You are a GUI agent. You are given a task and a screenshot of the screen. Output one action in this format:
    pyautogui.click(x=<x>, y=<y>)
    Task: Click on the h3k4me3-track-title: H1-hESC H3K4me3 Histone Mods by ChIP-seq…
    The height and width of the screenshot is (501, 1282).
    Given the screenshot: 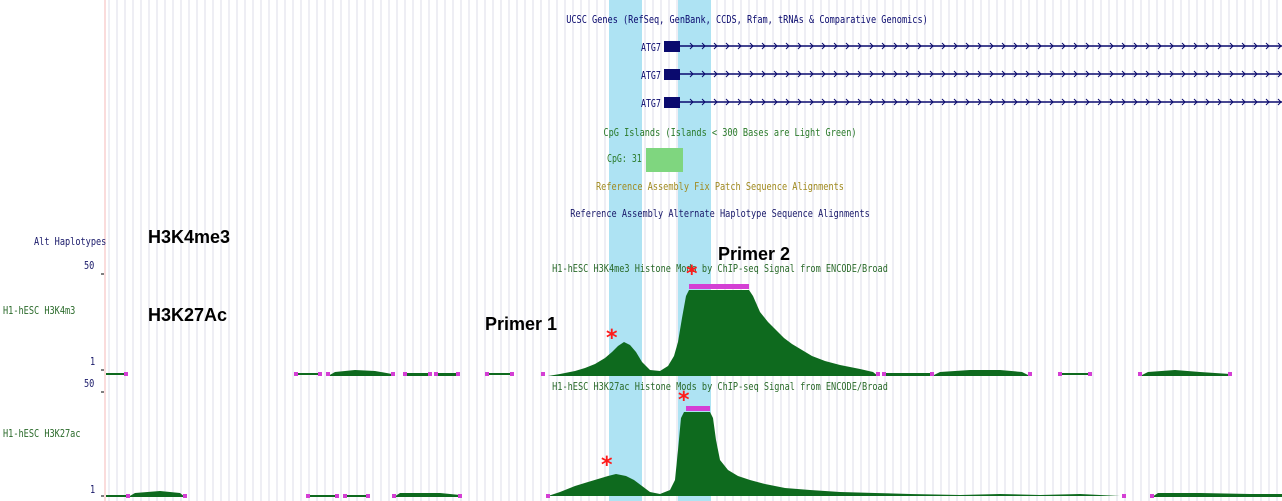 What is the action you would take?
    pyautogui.click(x=720, y=268)
    